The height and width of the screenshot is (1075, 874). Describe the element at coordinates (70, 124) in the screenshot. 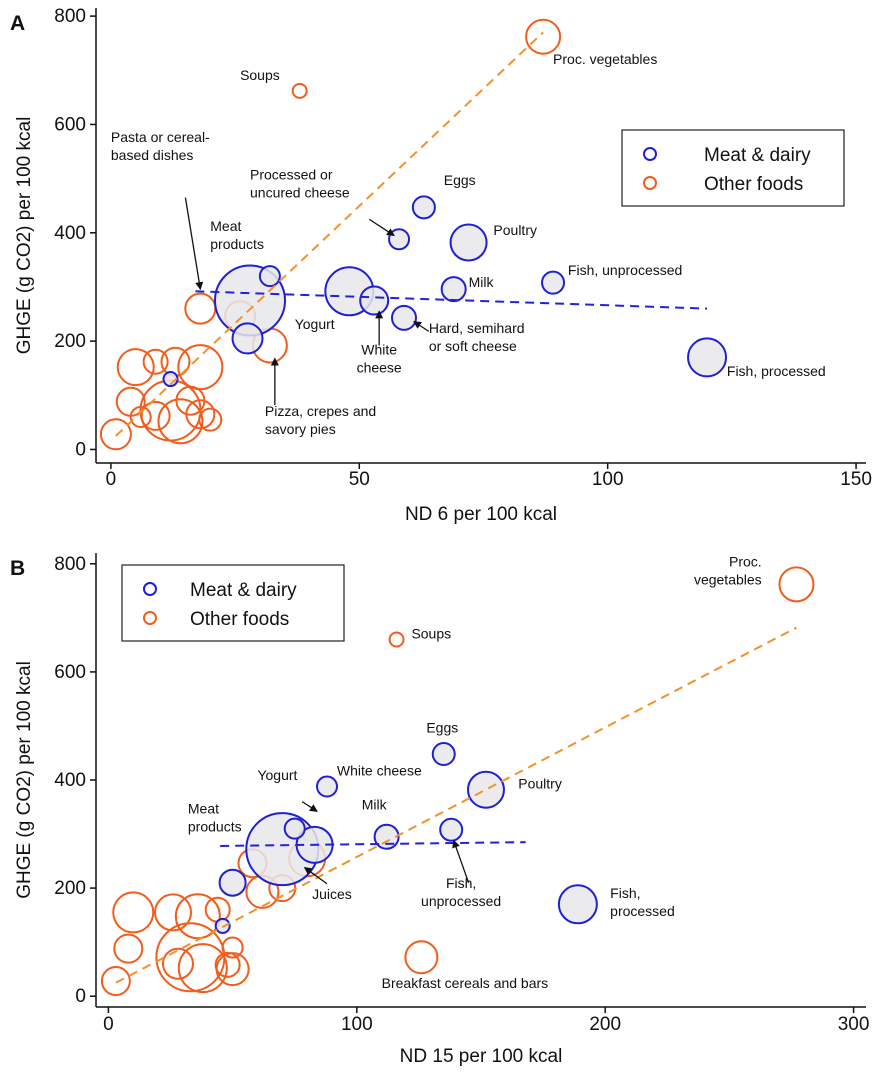

I see `y-tick-label: 600` at that location.